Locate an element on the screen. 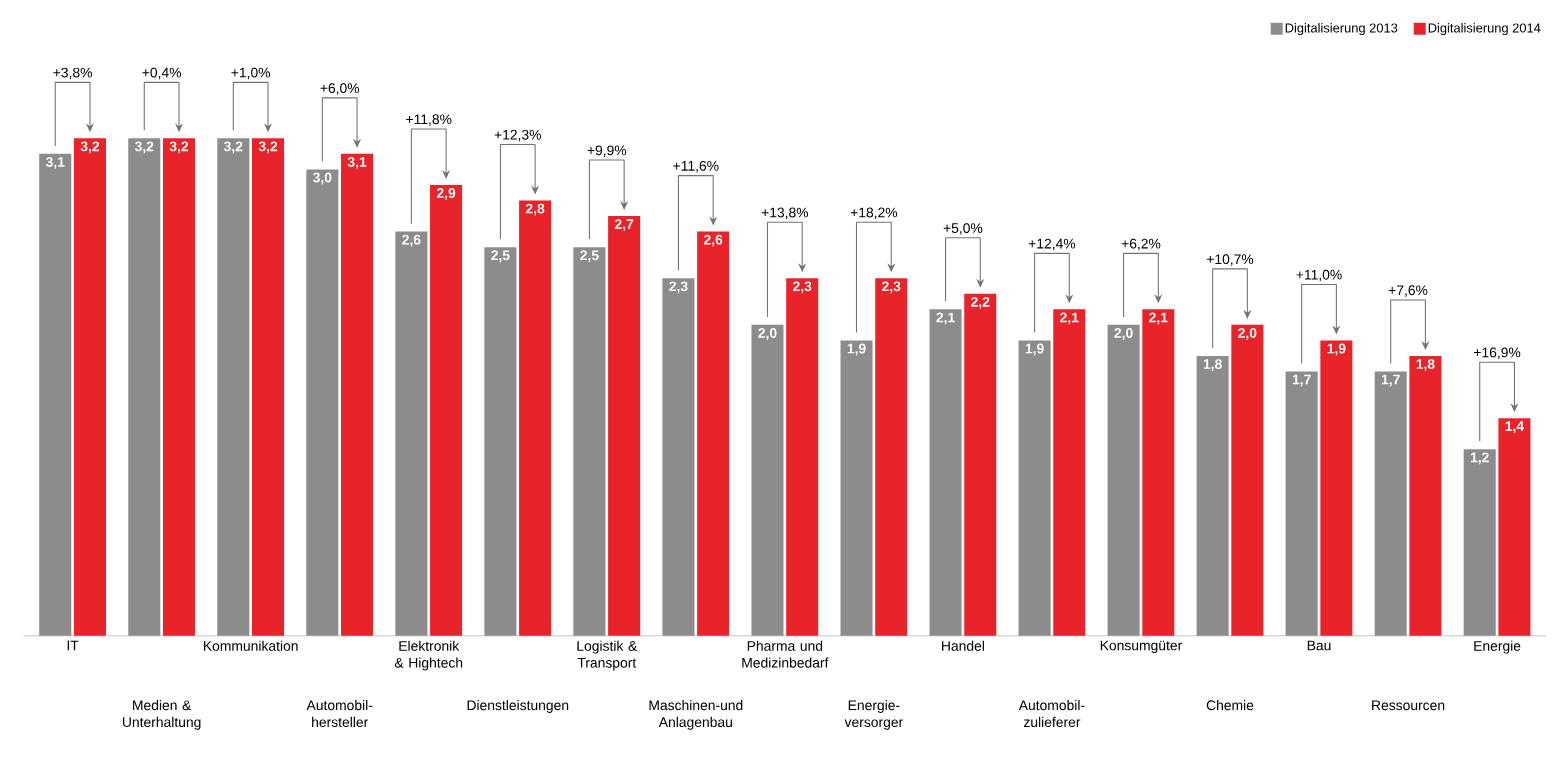 The image size is (1556, 775). x-tick-label: Pharma und Medizinbedarf is located at coordinates (785, 654).